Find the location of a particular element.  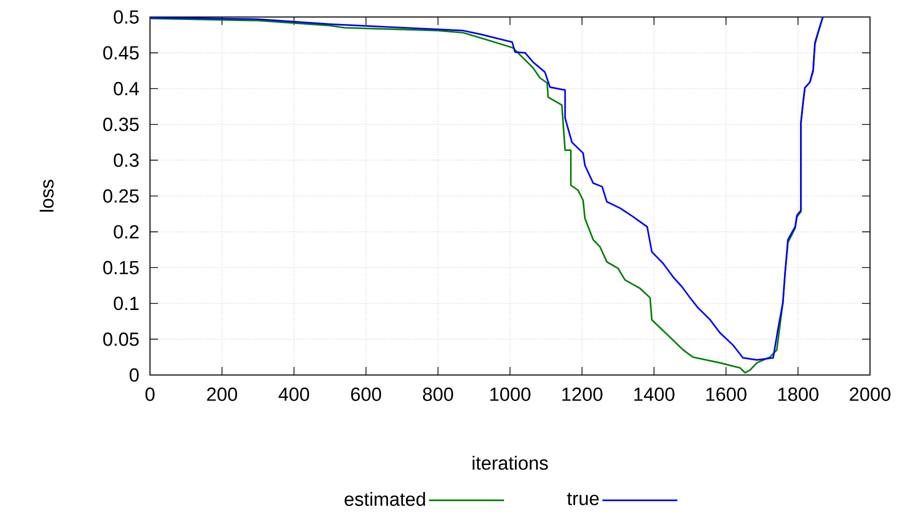

y-tick-label: 0.15 is located at coordinates (121, 267).